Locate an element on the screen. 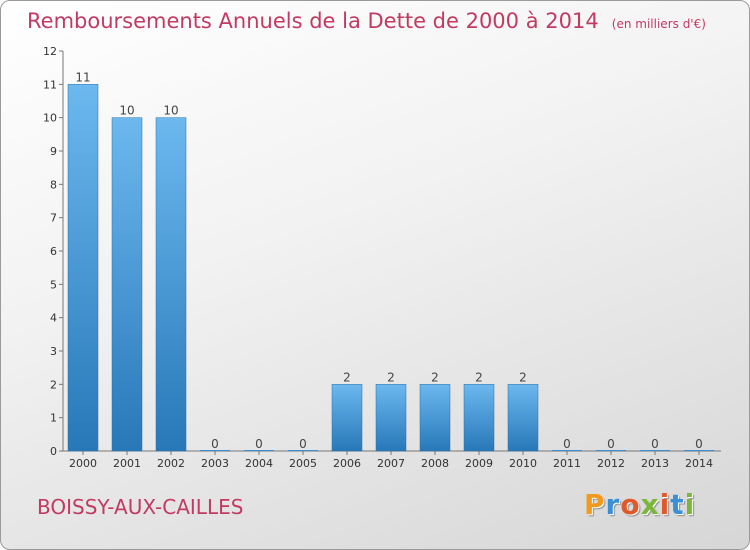 This screenshot has width=750, height=550. bar-2009 is located at coordinates (479, 418).